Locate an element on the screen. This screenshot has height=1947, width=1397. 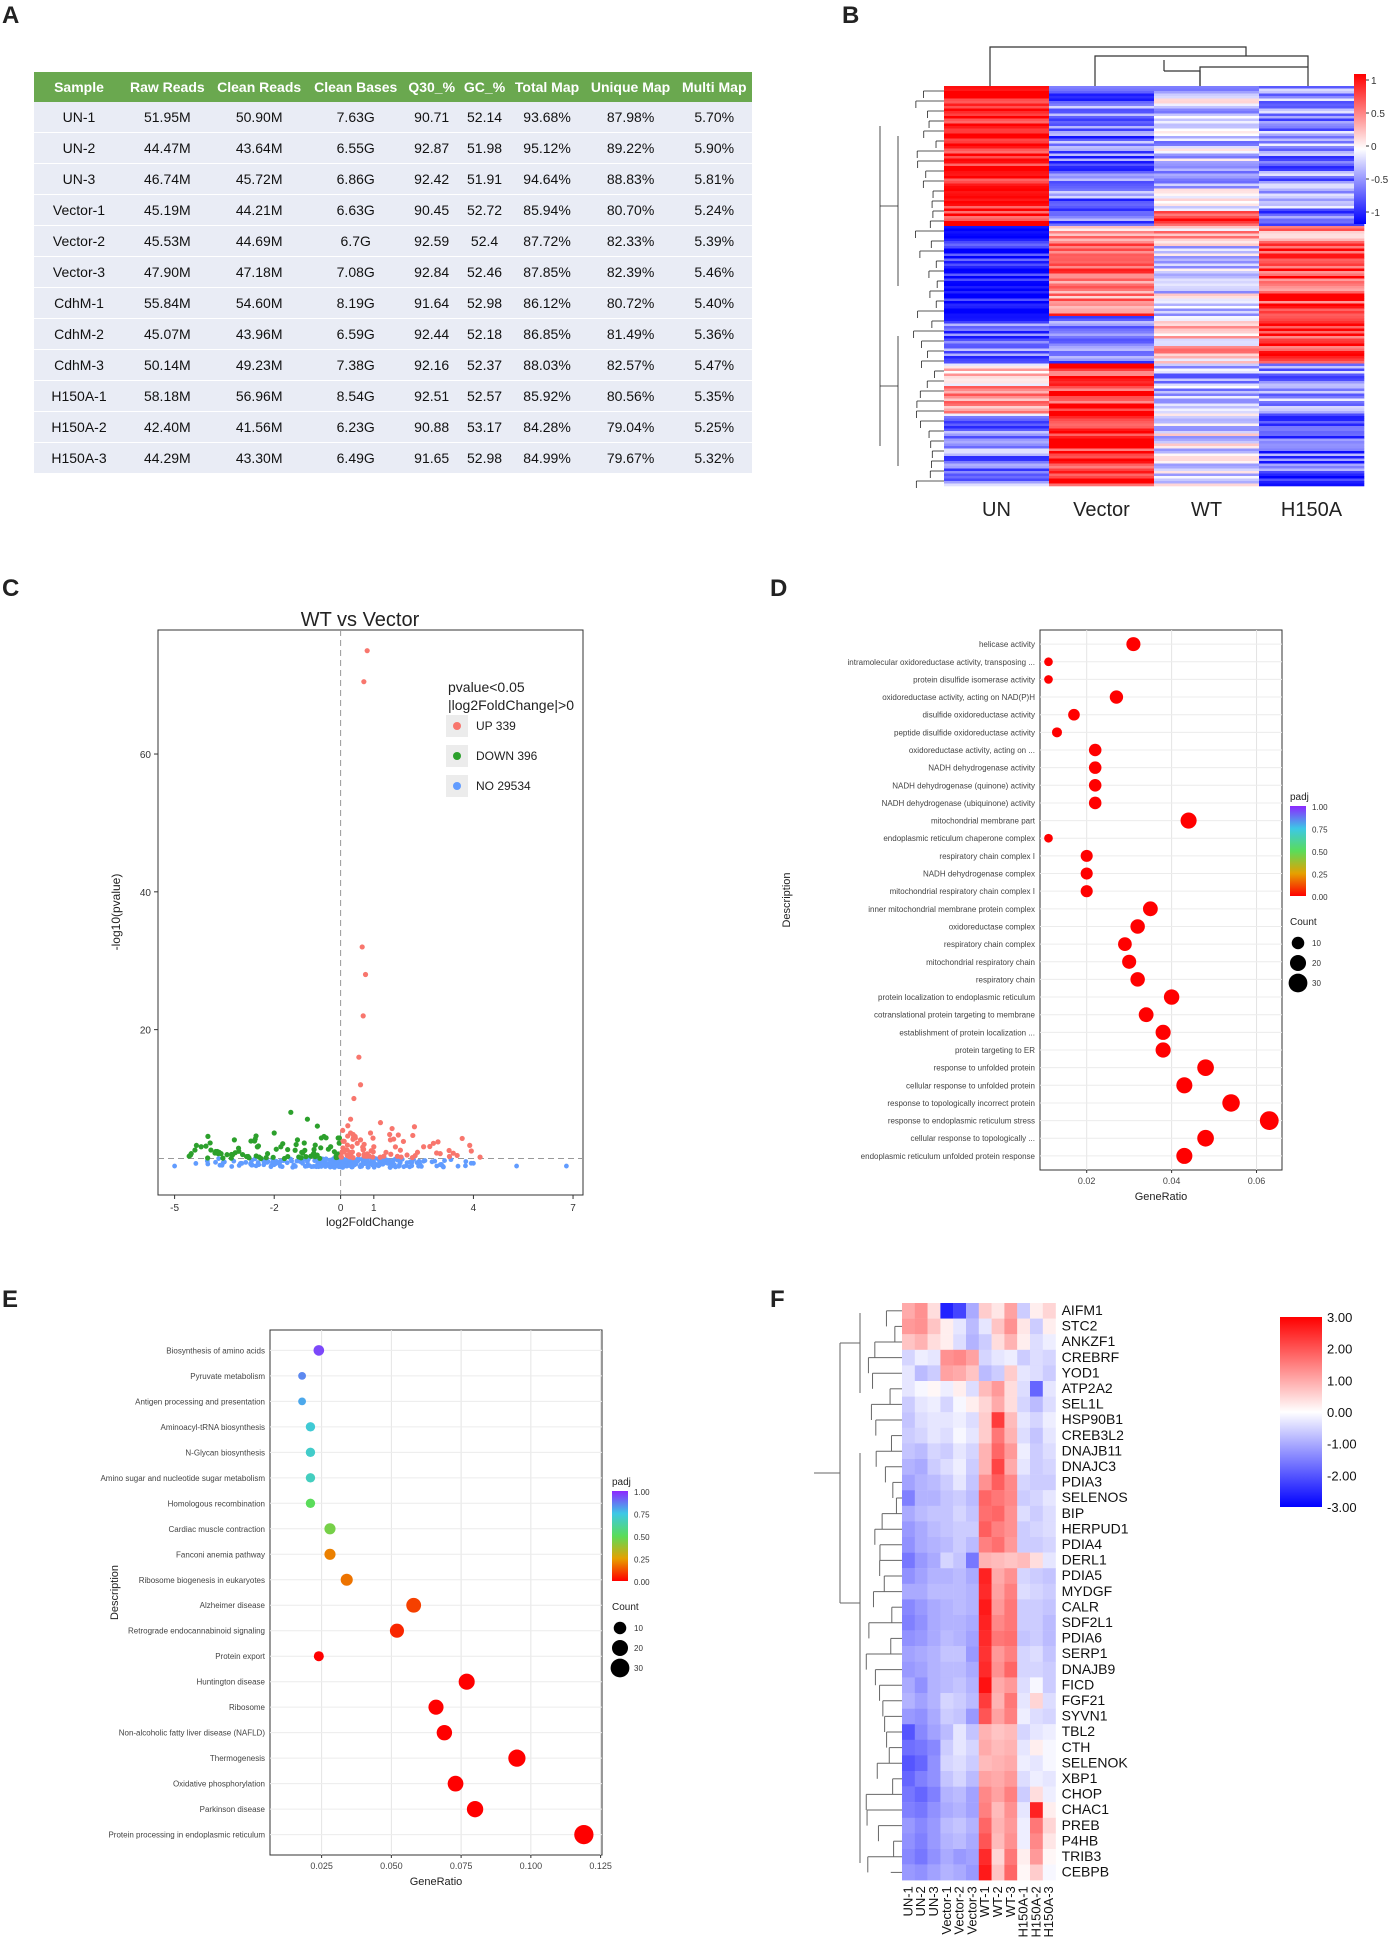
table-cell: 7.08G is located at coordinates (355, 272).